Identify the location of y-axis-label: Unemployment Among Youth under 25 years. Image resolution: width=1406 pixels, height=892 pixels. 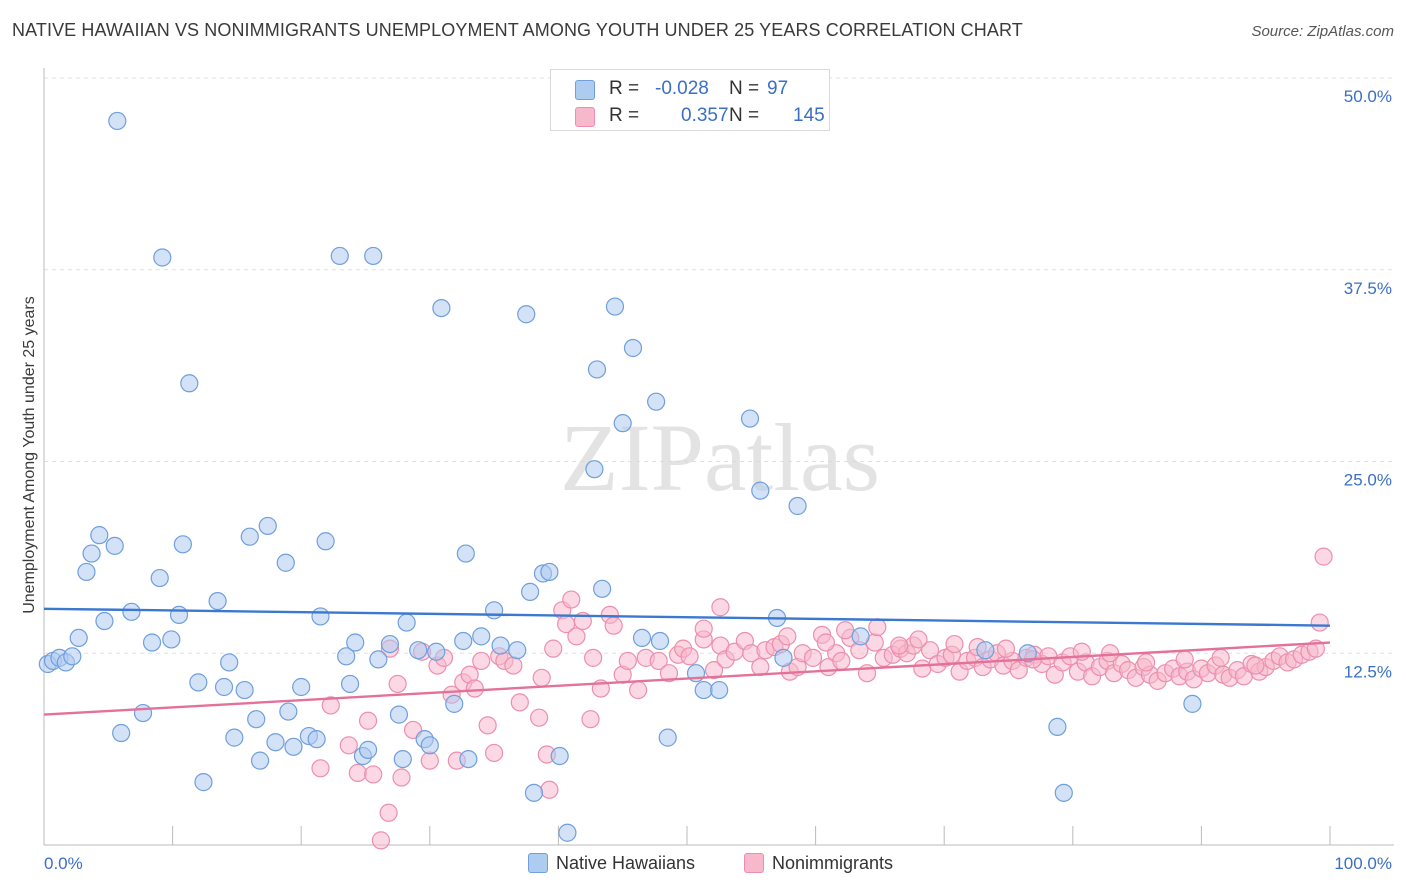
(29, 455).